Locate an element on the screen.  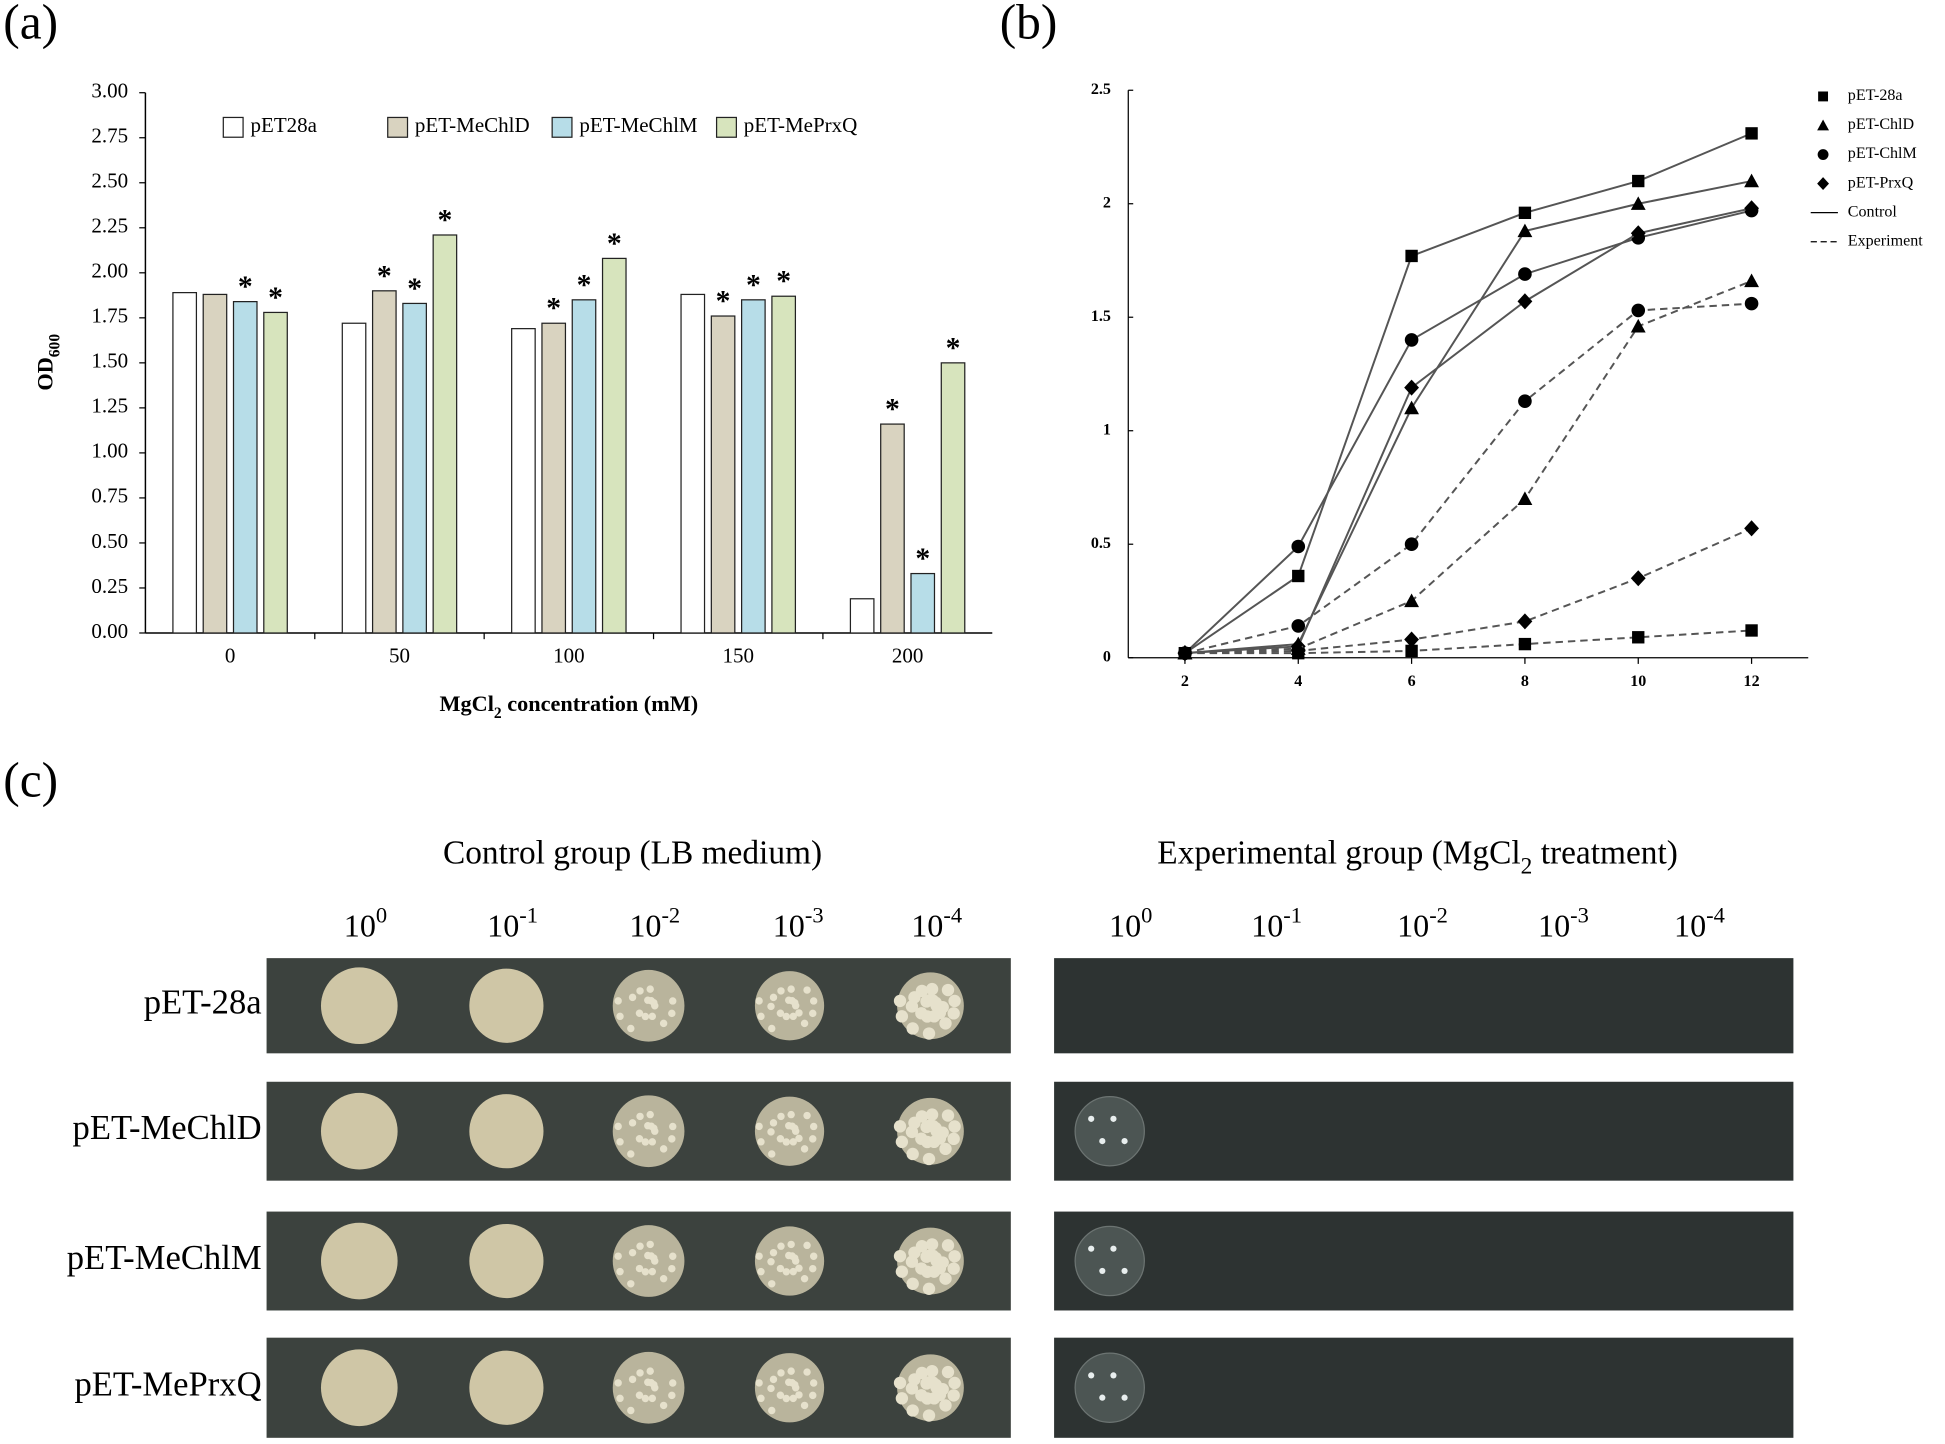
legend-label: pET-ChlM is located at coordinates (1882, 153).